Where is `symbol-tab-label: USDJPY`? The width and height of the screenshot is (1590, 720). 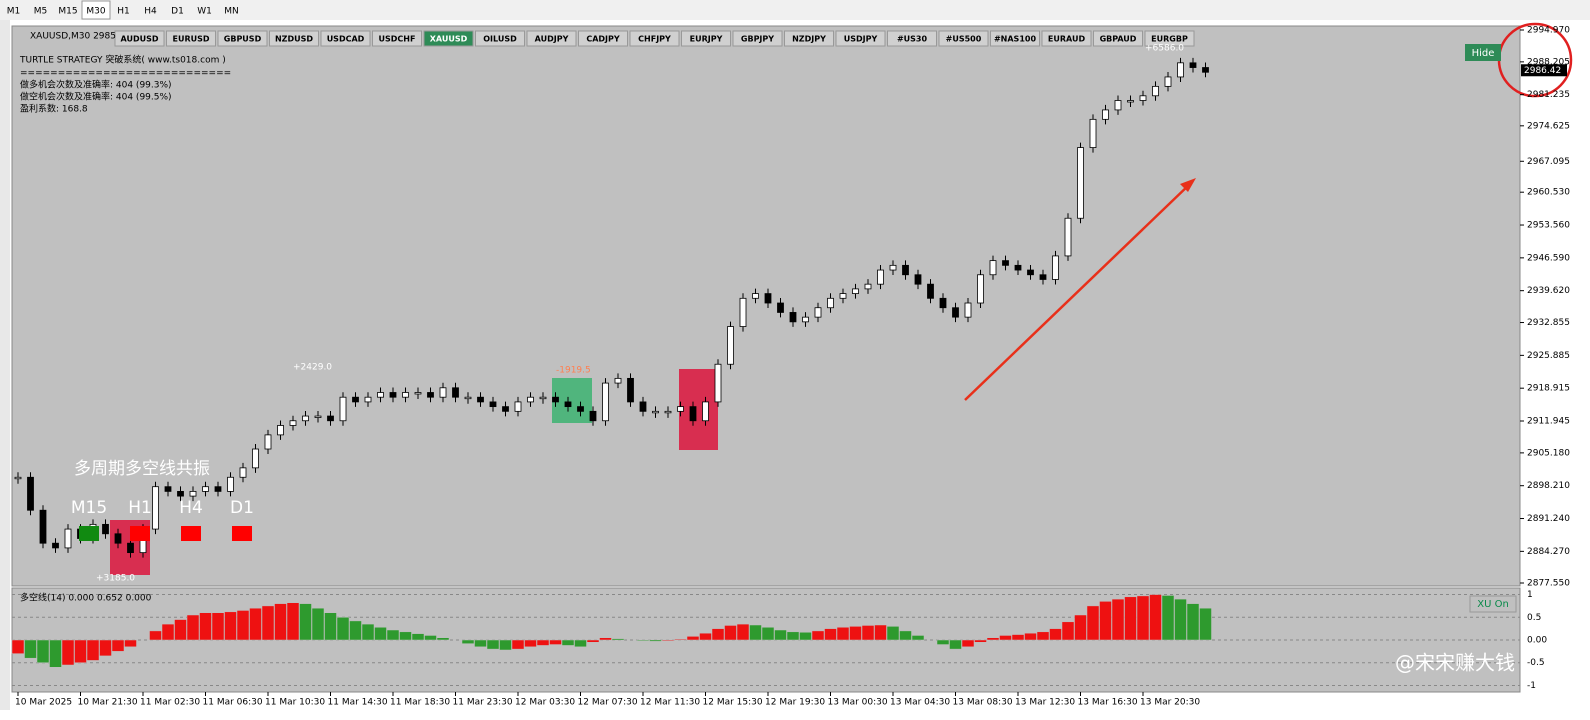
symbol-tab-label: USDJPY is located at coordinates (861, 39).